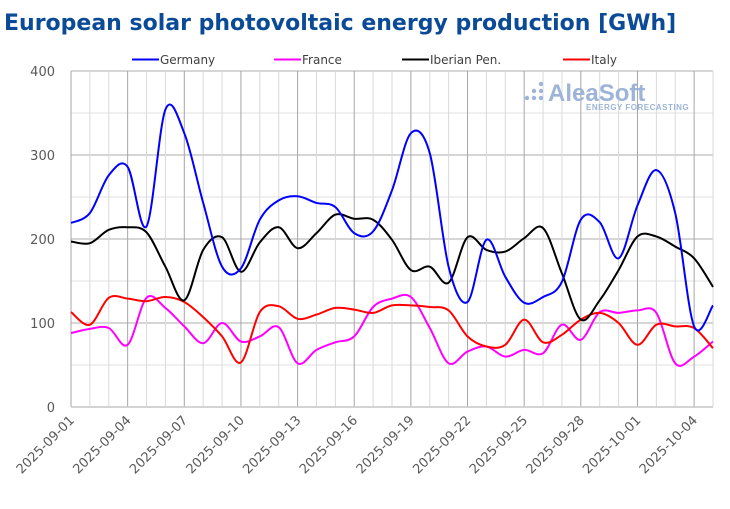 Image resolution: width=730 pixels, height=509 pixels. I want to click on y-tick-label: 200, so click(42, 240).